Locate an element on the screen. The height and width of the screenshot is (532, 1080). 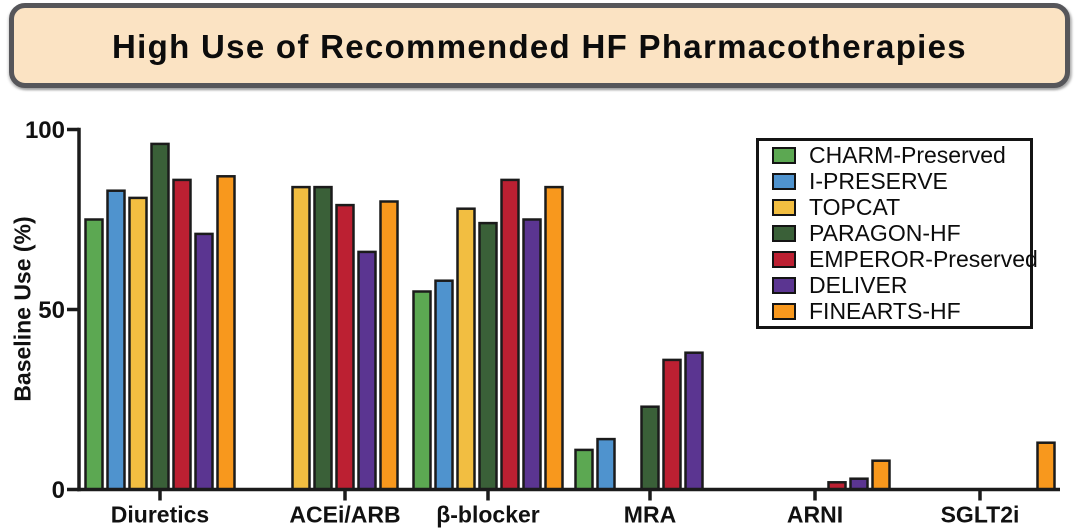
y-tick-label-50: 50 is located at coordinates (51, 310).